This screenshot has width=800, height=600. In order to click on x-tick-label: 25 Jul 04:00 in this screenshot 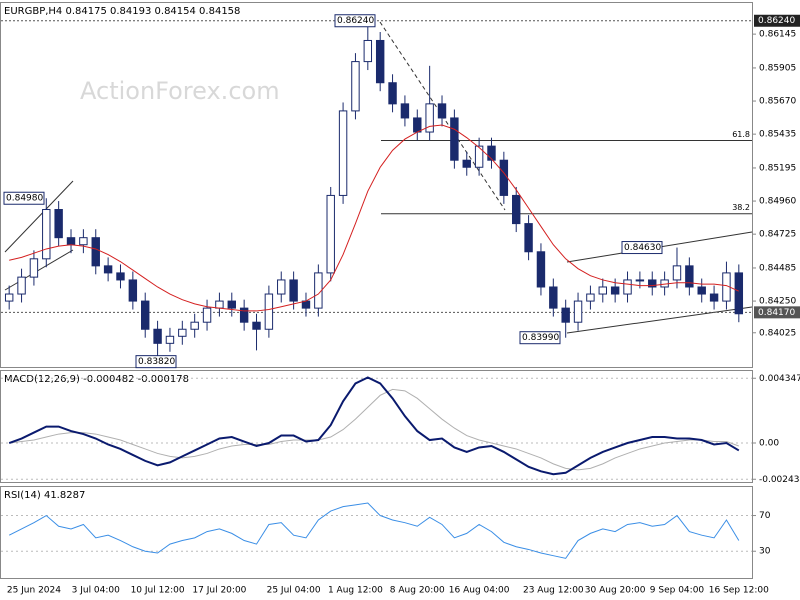, I will do `click(294, 591)`.